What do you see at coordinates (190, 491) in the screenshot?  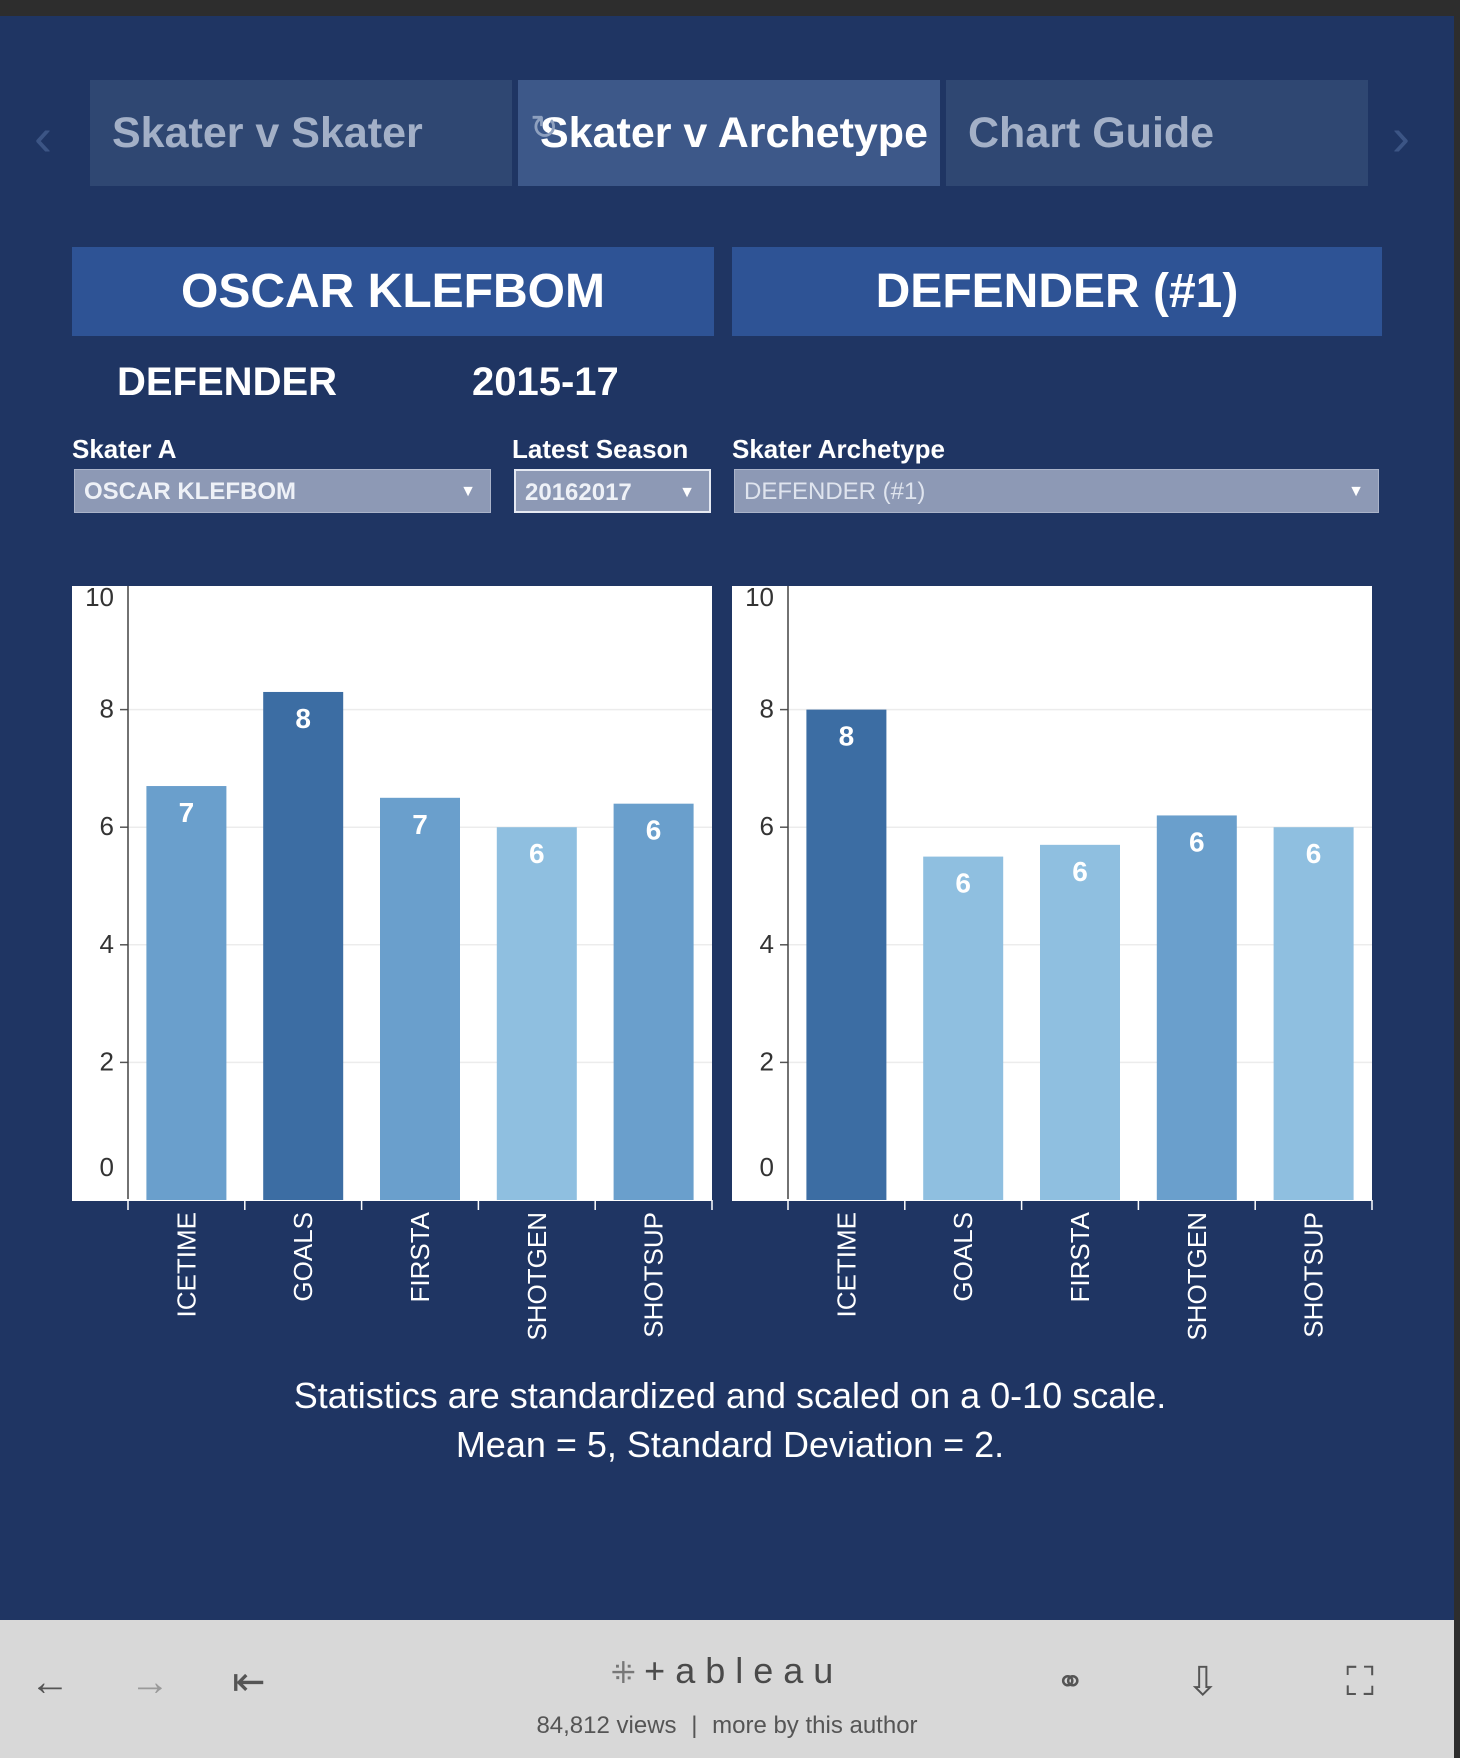 I see `skater-a-value: OSCAR KLEFBOM` at bounding box center [190, 491].